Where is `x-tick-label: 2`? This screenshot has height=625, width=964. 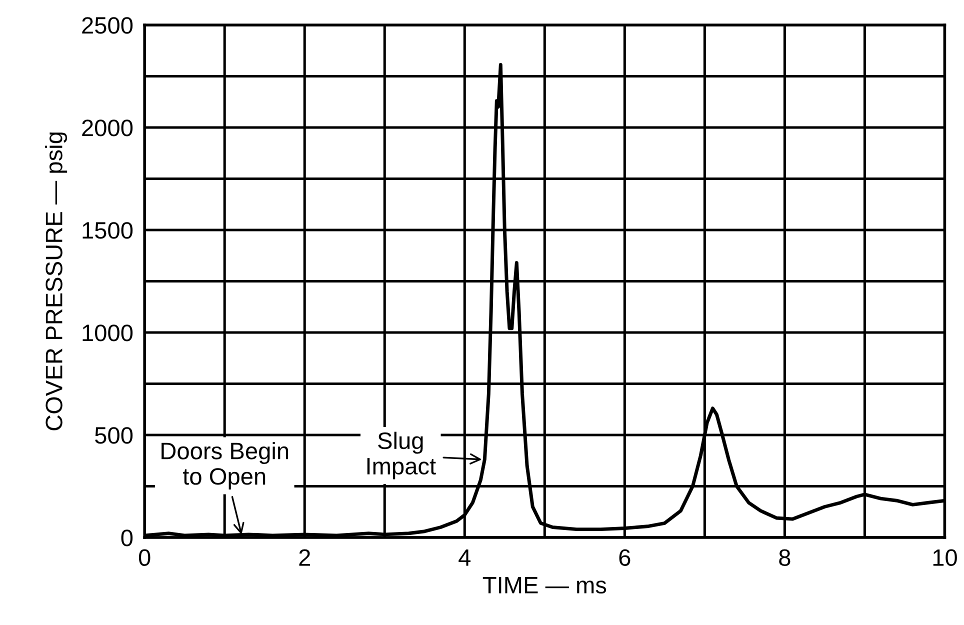
x-tick-label: 2 is located at coordinates (304, 557).